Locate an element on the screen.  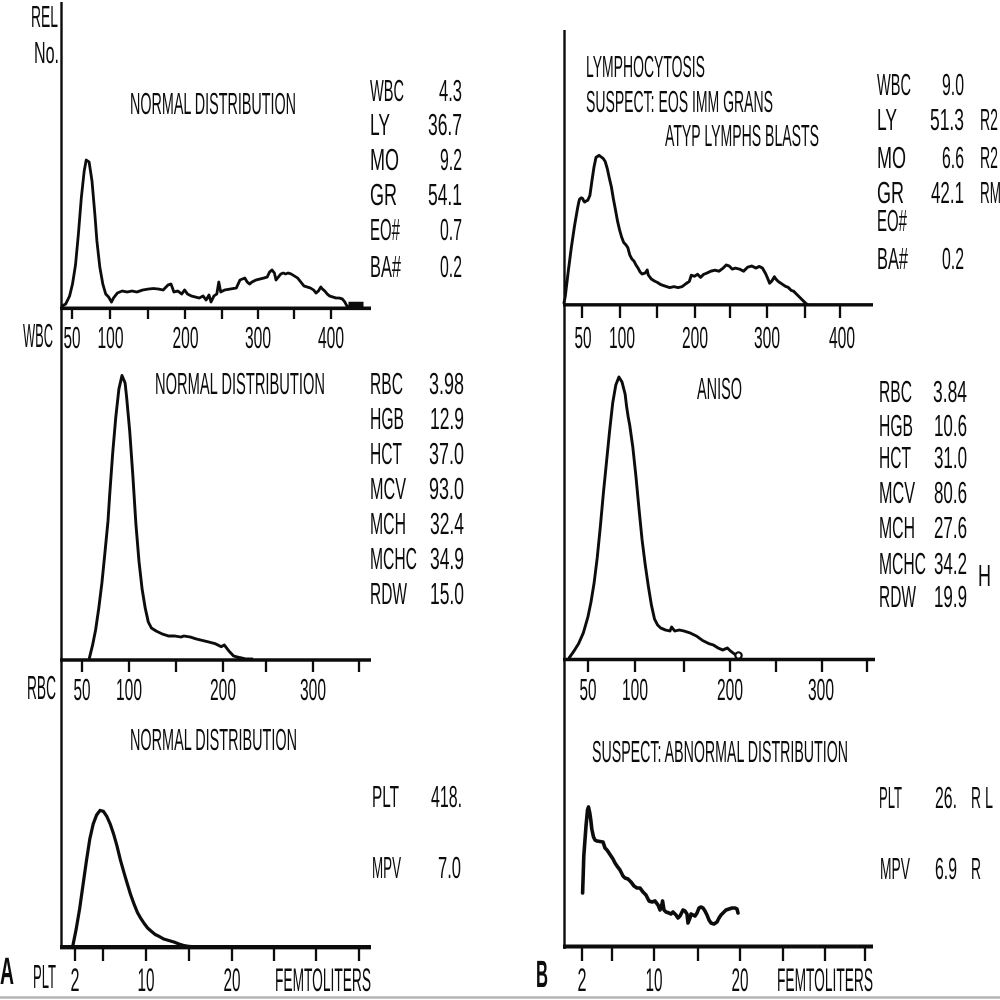
svg-text: 19.9 is located at coordinates (950, 597).